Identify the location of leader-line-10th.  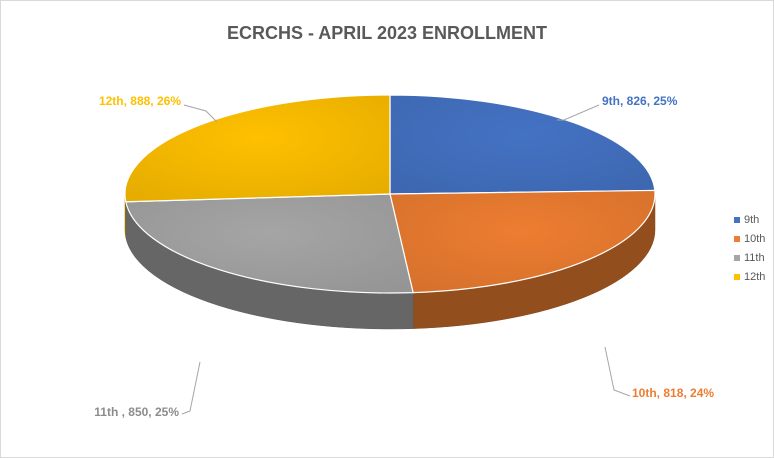
(617, 371).